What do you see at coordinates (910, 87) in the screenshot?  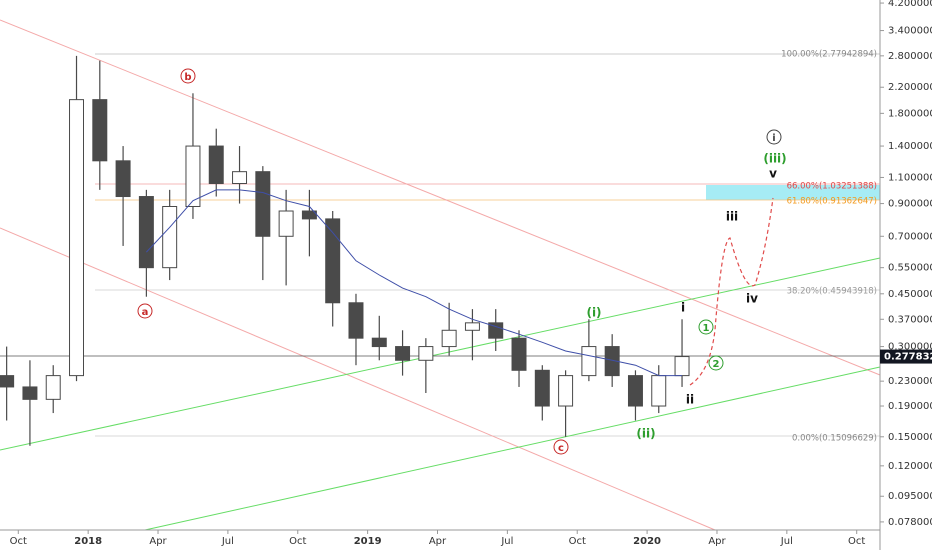 I see `y-tick-label: 2.20000000` at bounding box center [910, 87].